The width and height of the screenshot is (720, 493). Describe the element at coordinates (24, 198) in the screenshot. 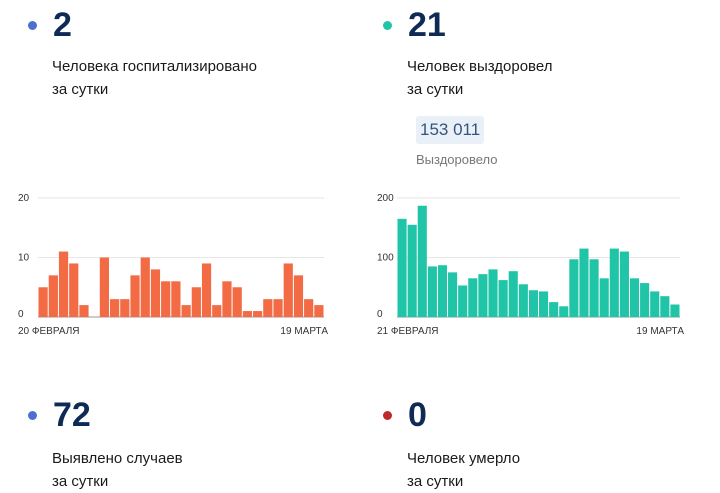

I see `hospitalized-chart-y-tick-label: 20` at that location.